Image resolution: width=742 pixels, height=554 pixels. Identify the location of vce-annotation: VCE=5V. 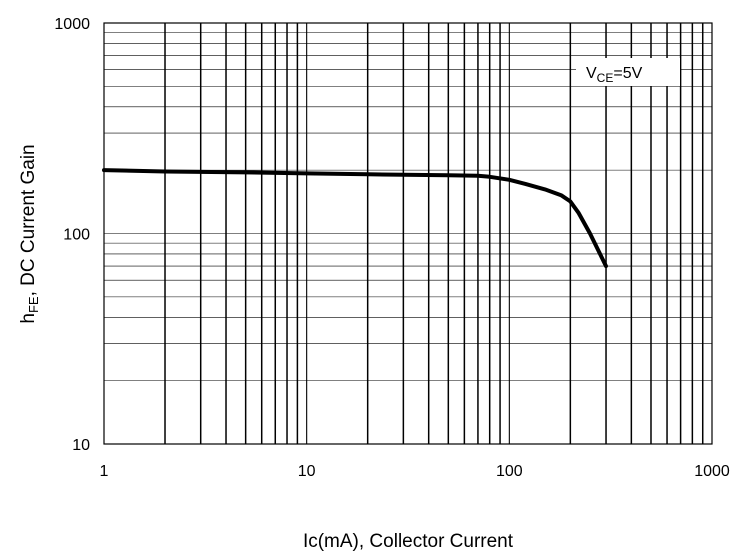
(628, 72).